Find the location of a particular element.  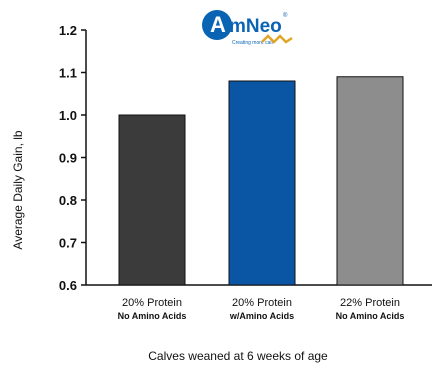

logo-circle-icon is located at coordinates (217, 25).